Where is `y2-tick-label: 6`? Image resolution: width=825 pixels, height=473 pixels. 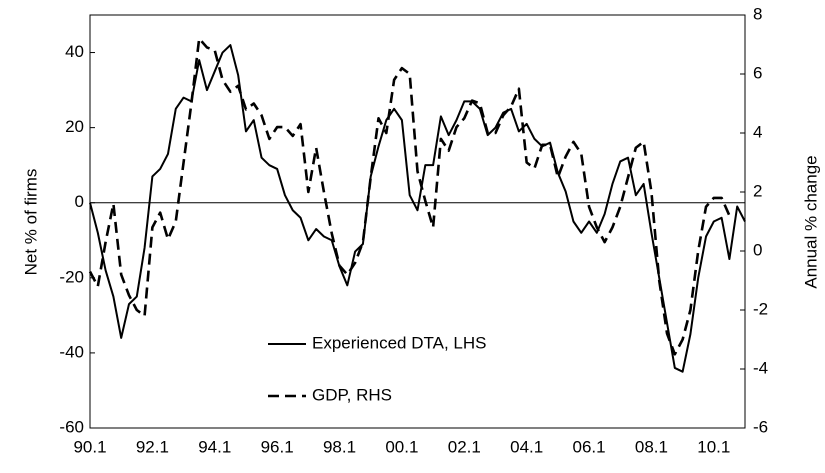 y2-tick-label: 6 is located at coordinates (757, 72).